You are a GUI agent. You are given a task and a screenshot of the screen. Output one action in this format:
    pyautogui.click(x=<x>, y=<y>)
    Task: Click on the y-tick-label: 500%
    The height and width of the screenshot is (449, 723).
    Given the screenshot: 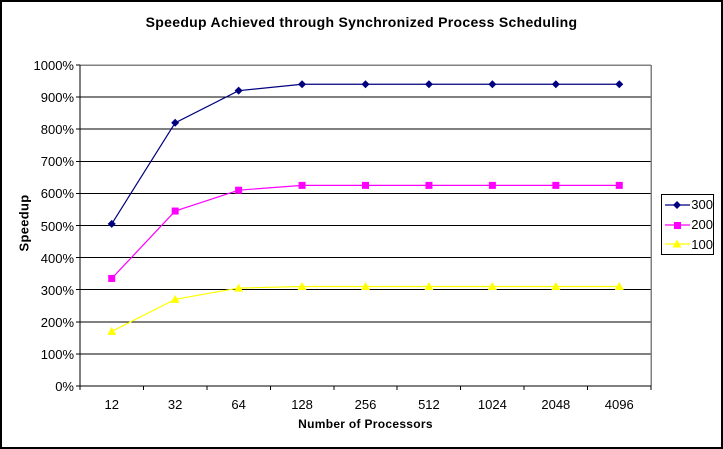 What is the action you would take?
    pyautogui.click(x=57, y=226)
    